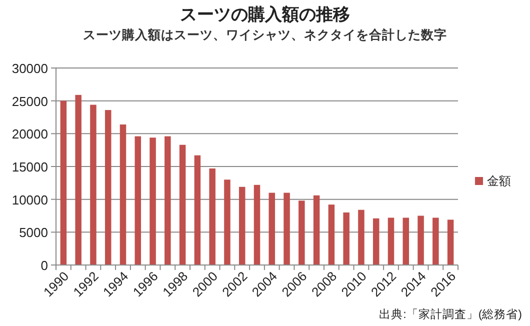  Describe the element at coordinates (265, 34) in the screenshot. I see `chart-subtitle: スーツ購入額はスーツ、ワイシャツ、ネクタイを合計した数字` at that location.